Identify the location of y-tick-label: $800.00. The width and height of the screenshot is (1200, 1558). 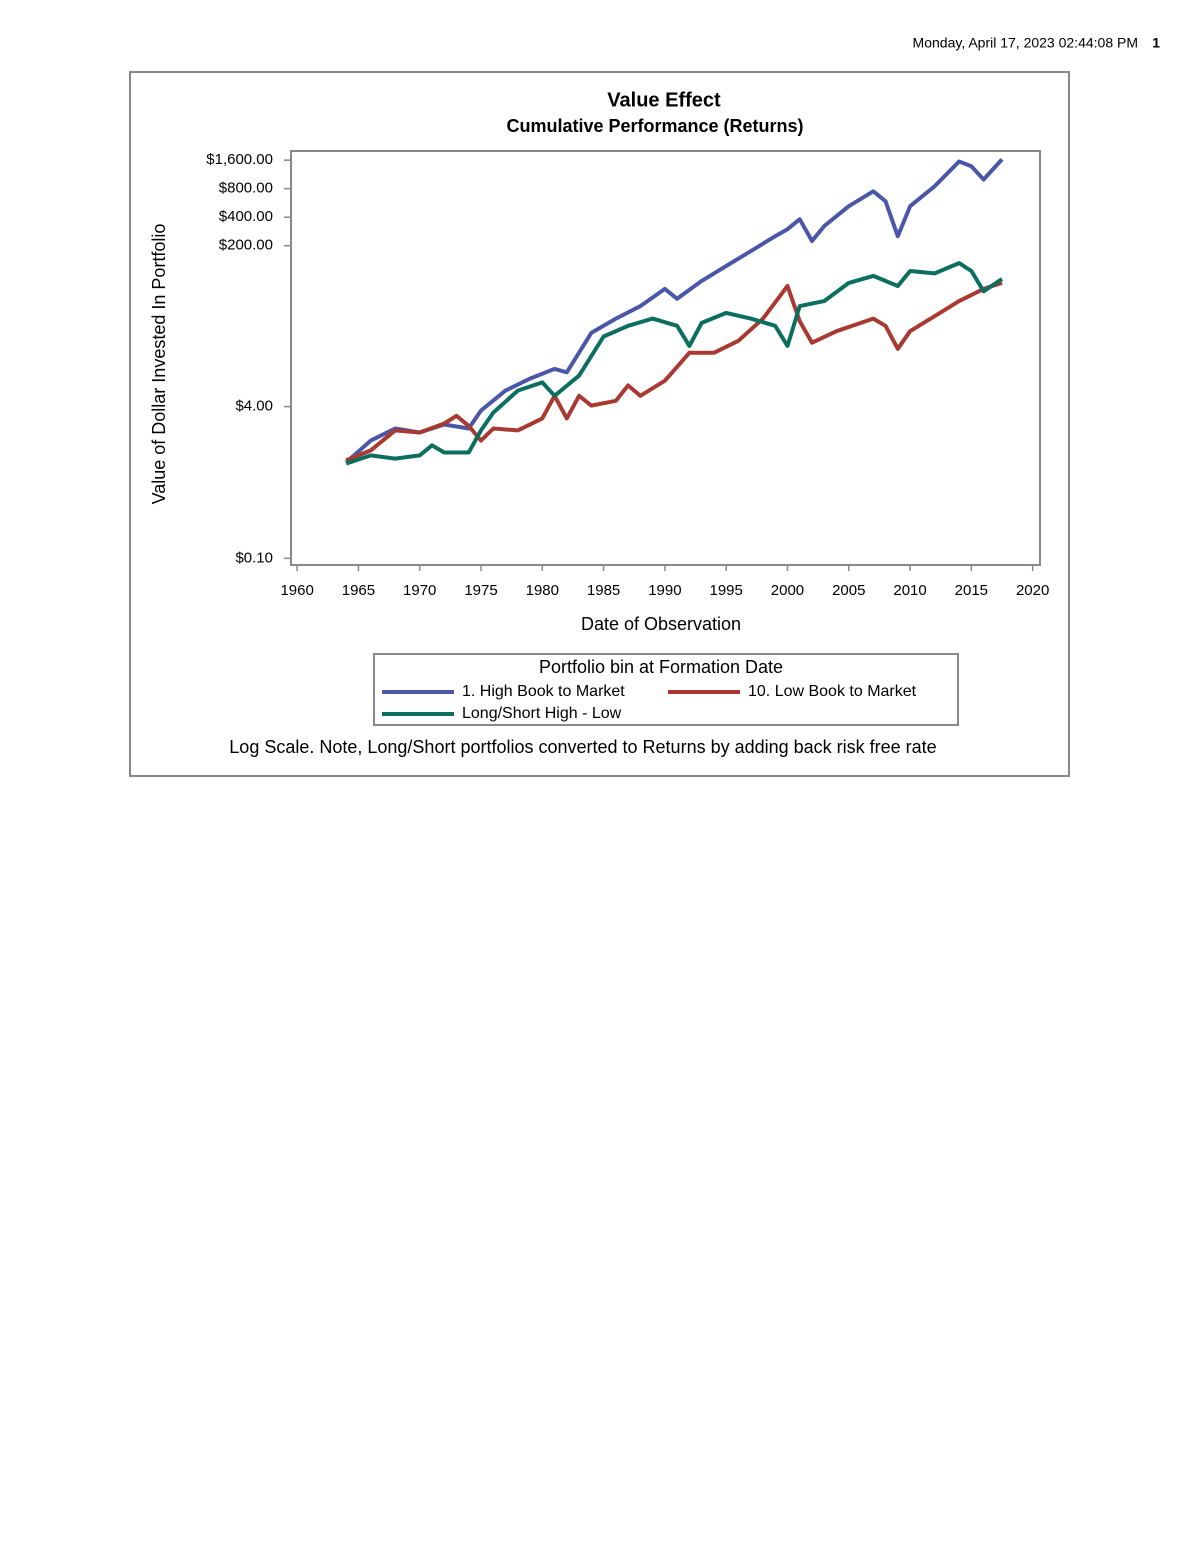
(246, 188).